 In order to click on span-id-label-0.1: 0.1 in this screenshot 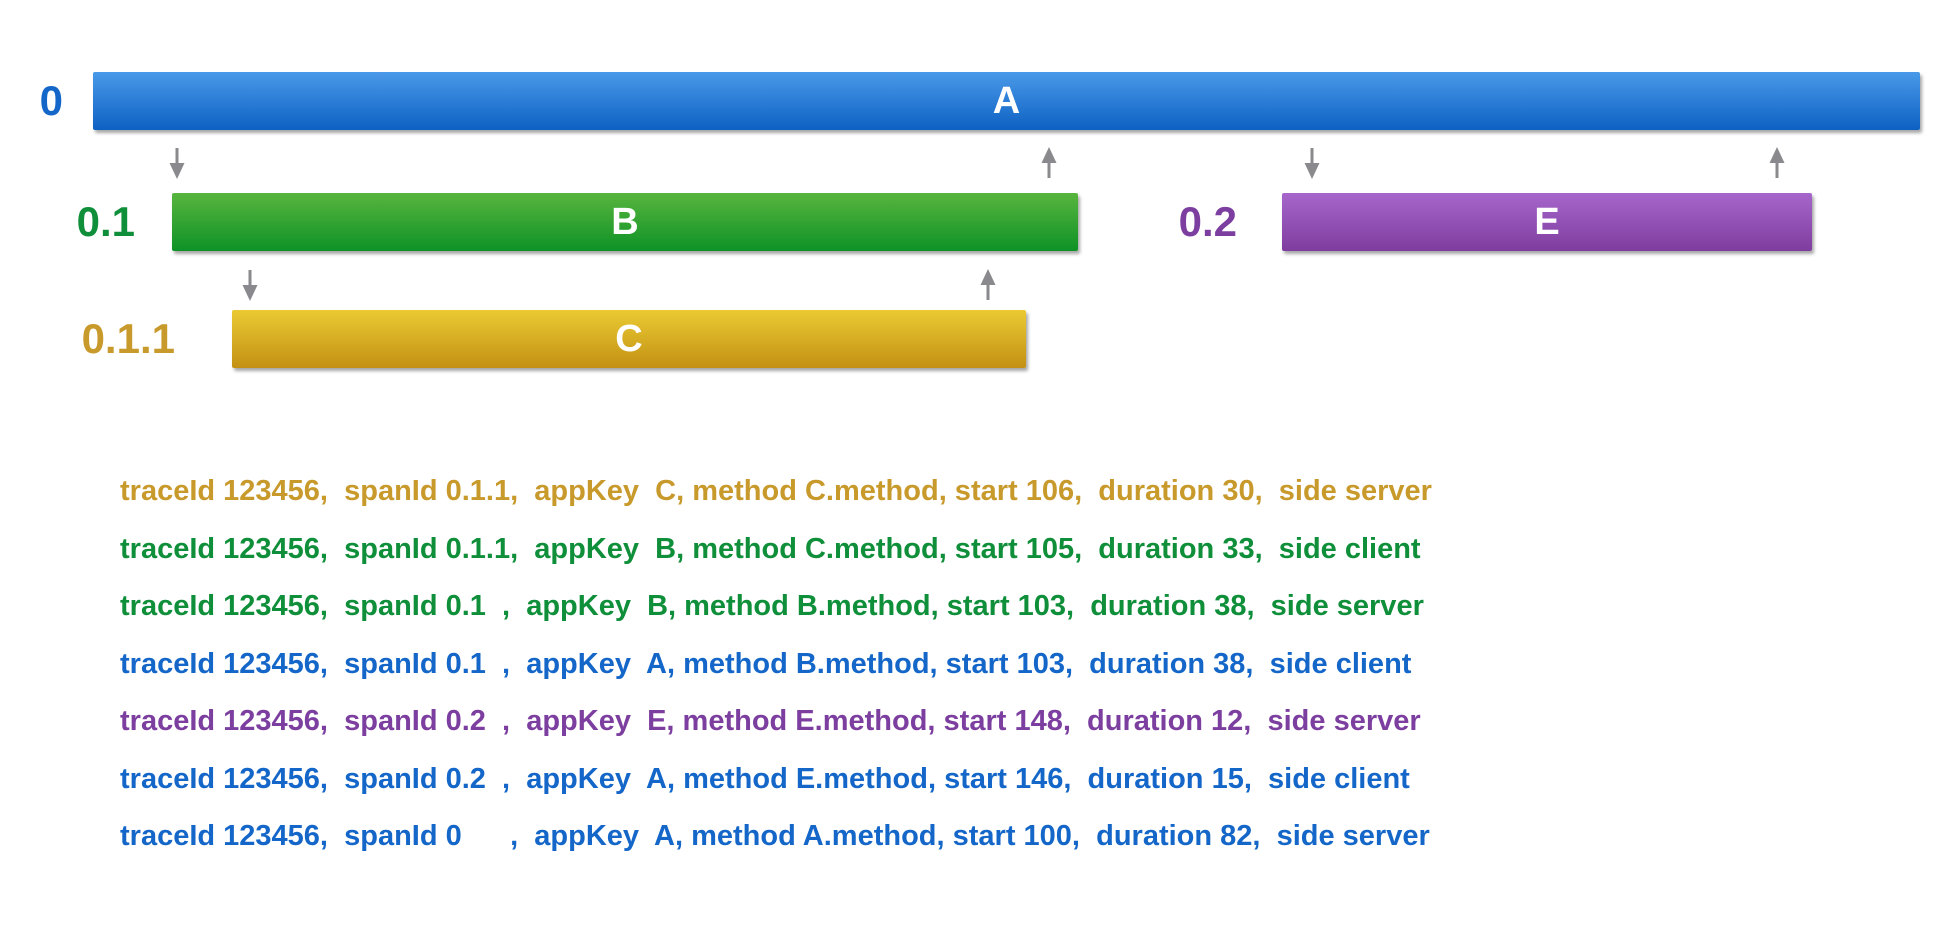, I will do `click(105, 221)`.